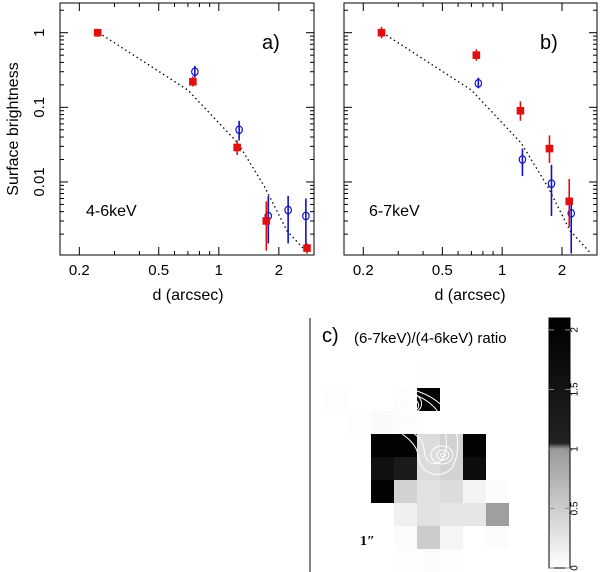 Image resolution: width=600 pixels, height=572 pixels. I want to click on contours, so click(420, 431).